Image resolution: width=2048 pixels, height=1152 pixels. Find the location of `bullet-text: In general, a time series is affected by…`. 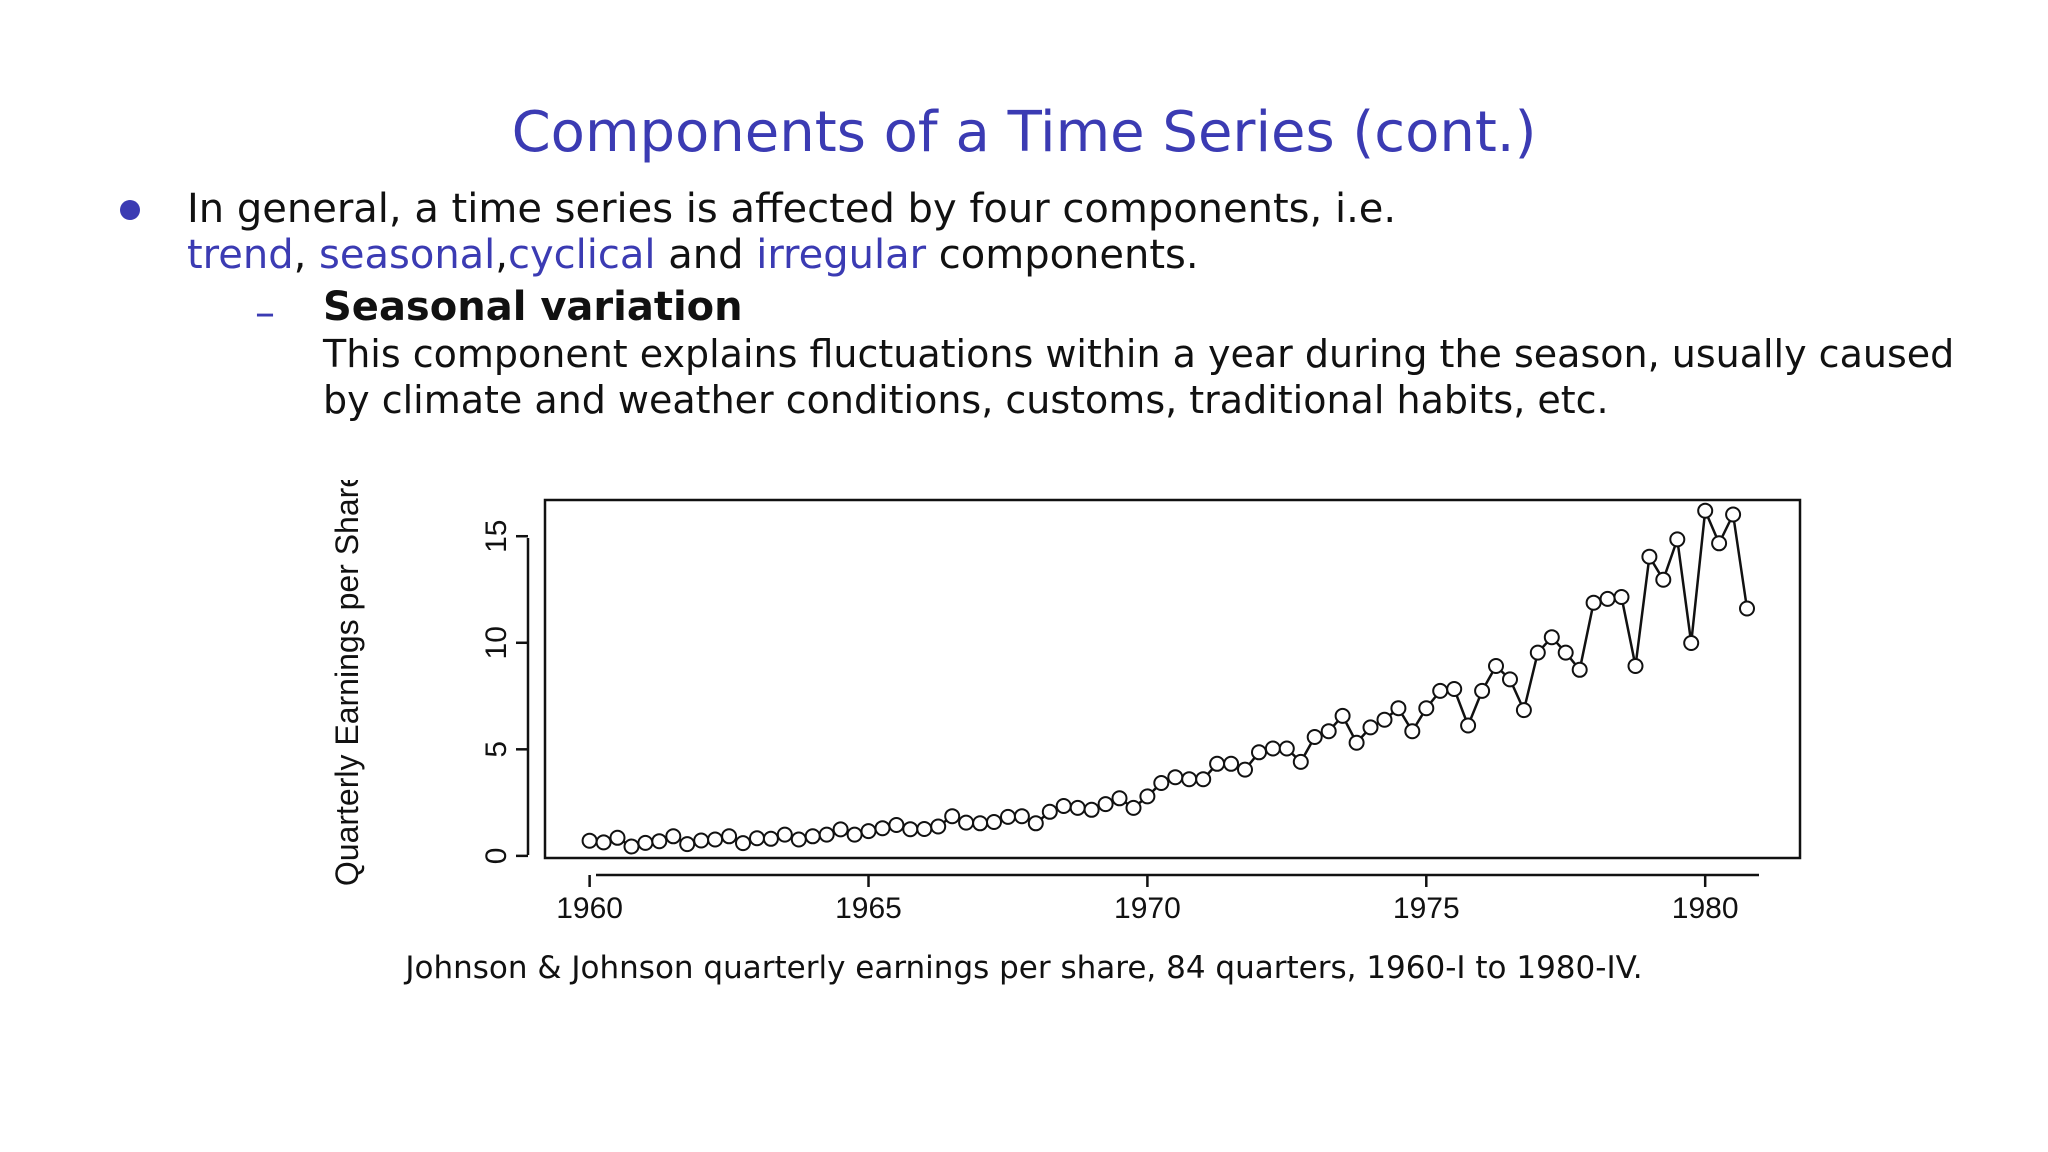

bullet-text: In general, a time series is affected by… is located at coordinates (1077, 232).